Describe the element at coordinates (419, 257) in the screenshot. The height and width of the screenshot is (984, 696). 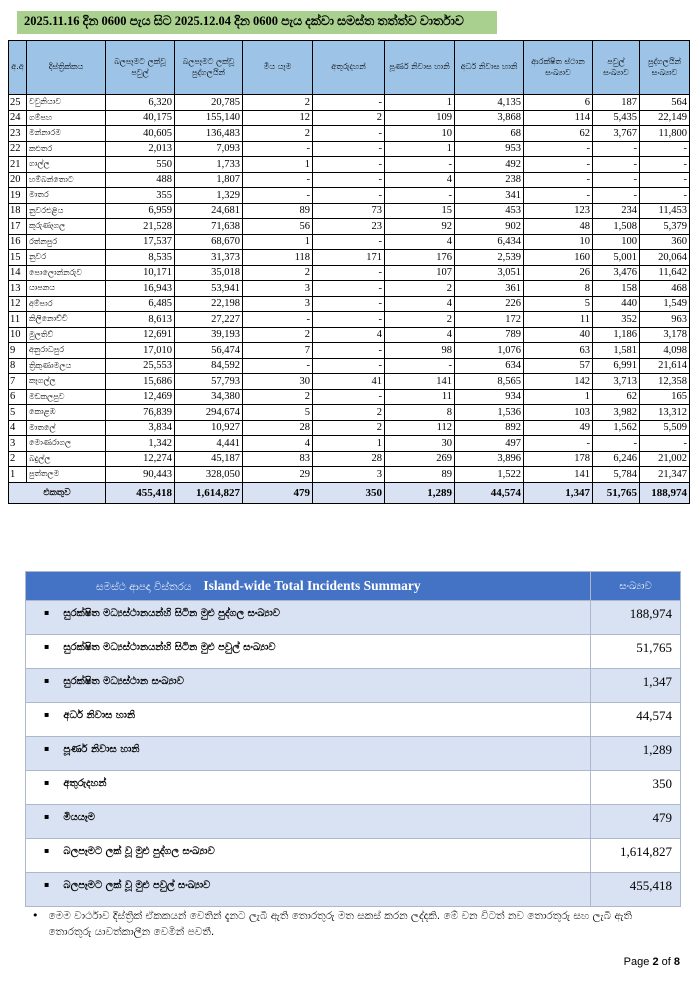
I see `full-damage-value: 176` at that location.